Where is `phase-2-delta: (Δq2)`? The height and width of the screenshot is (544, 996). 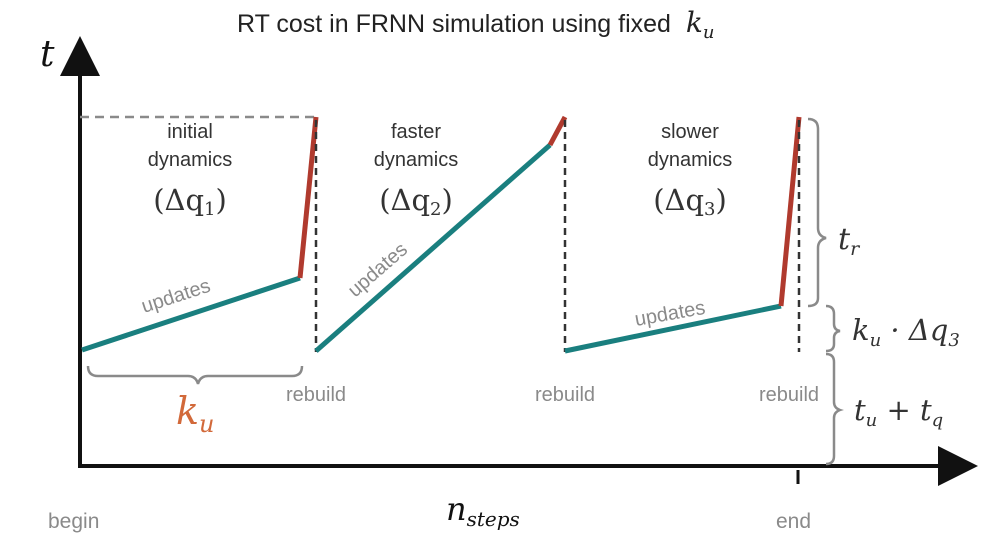
phase-2-delta: (Δq2) is located at coordinates (416, 201).